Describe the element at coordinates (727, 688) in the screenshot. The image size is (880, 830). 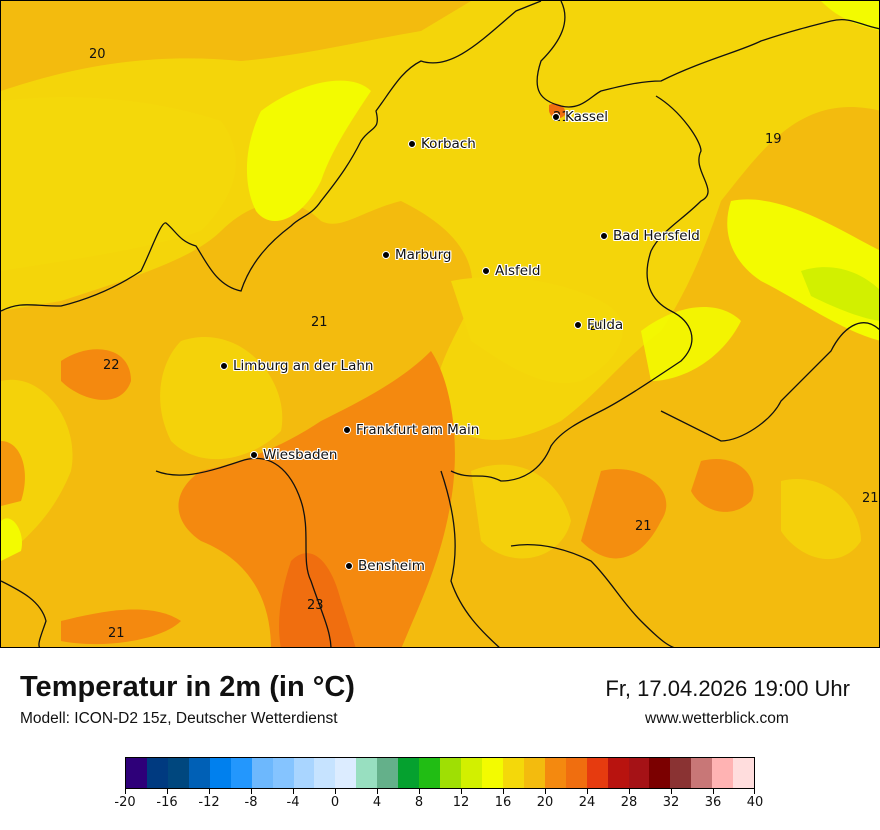
I see `forecast-datetime: Fr, 17.04.2026 19:00 Uhr` at that location.